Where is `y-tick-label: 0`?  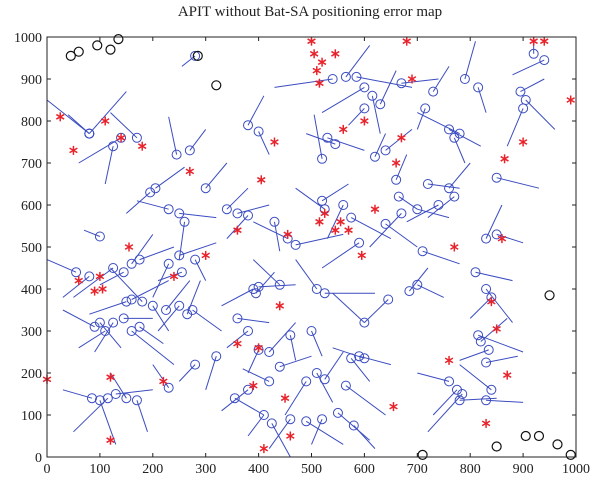
y-tick-label: 0 is located at coordinates (38, 458).